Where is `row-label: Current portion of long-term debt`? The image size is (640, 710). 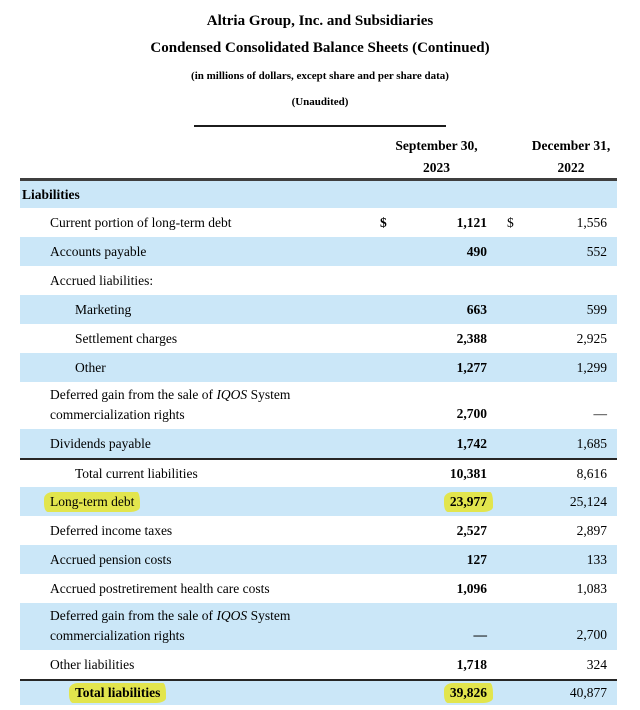
row-label: Current portion of long-term debt is located at coordinates (141, 222).